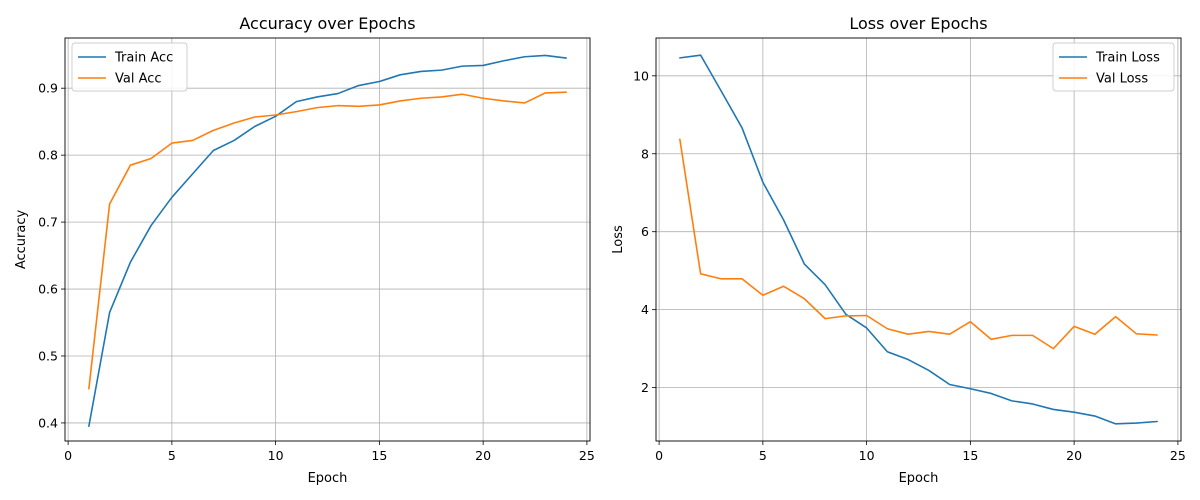 Image resolution: width=1200 pixels, height=500 pixels. I want to click on legend-label: Val Loss, so click(1122, 79).